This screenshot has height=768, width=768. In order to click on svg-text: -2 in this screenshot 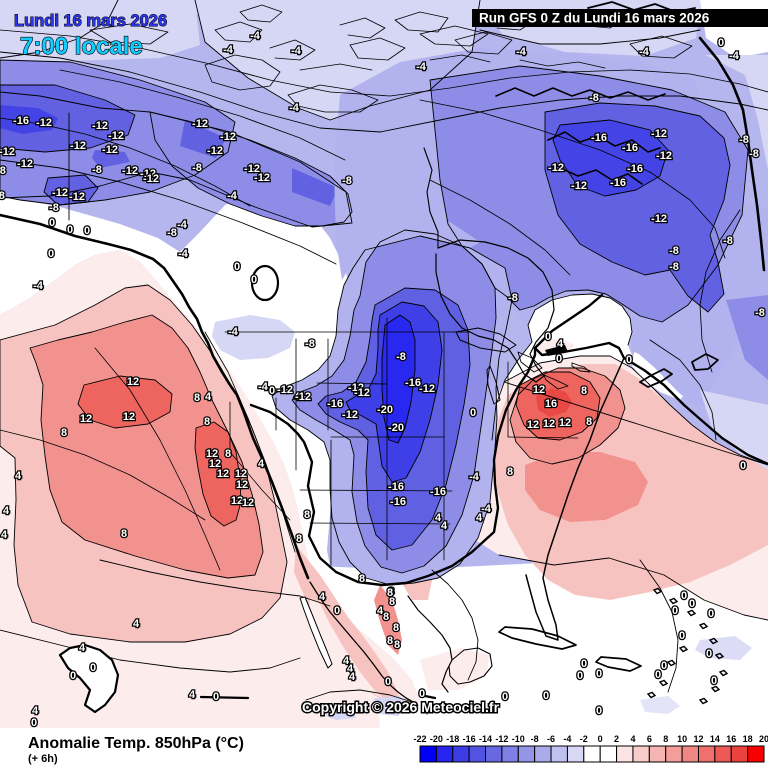, I will do `click(584, 739)`.